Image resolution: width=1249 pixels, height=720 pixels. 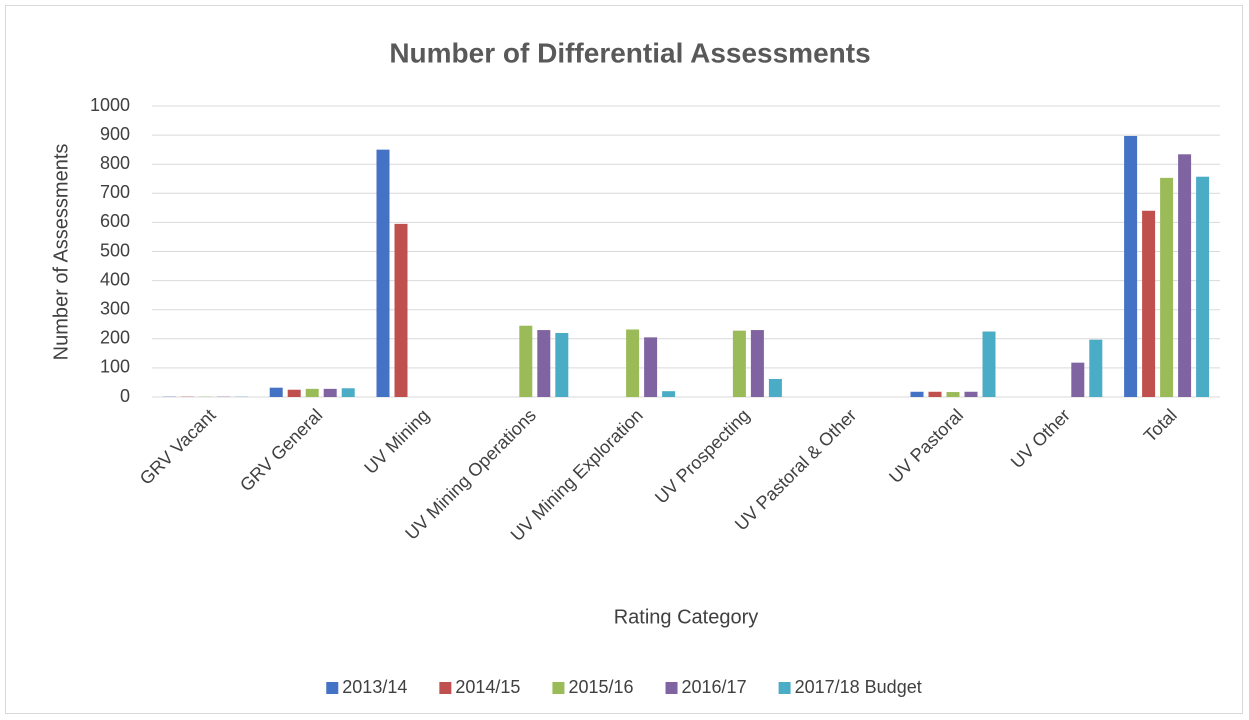 I want to click on legend-label: 2014/15, so click(x=487, y=687).